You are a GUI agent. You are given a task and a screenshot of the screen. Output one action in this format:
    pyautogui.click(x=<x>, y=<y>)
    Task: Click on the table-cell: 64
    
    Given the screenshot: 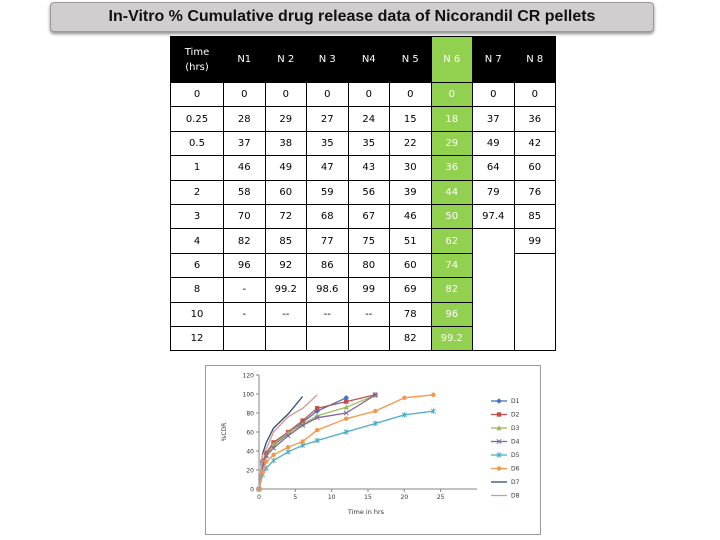 What is the action you would take?
    pyautogui.click(x=493, y=168)
    